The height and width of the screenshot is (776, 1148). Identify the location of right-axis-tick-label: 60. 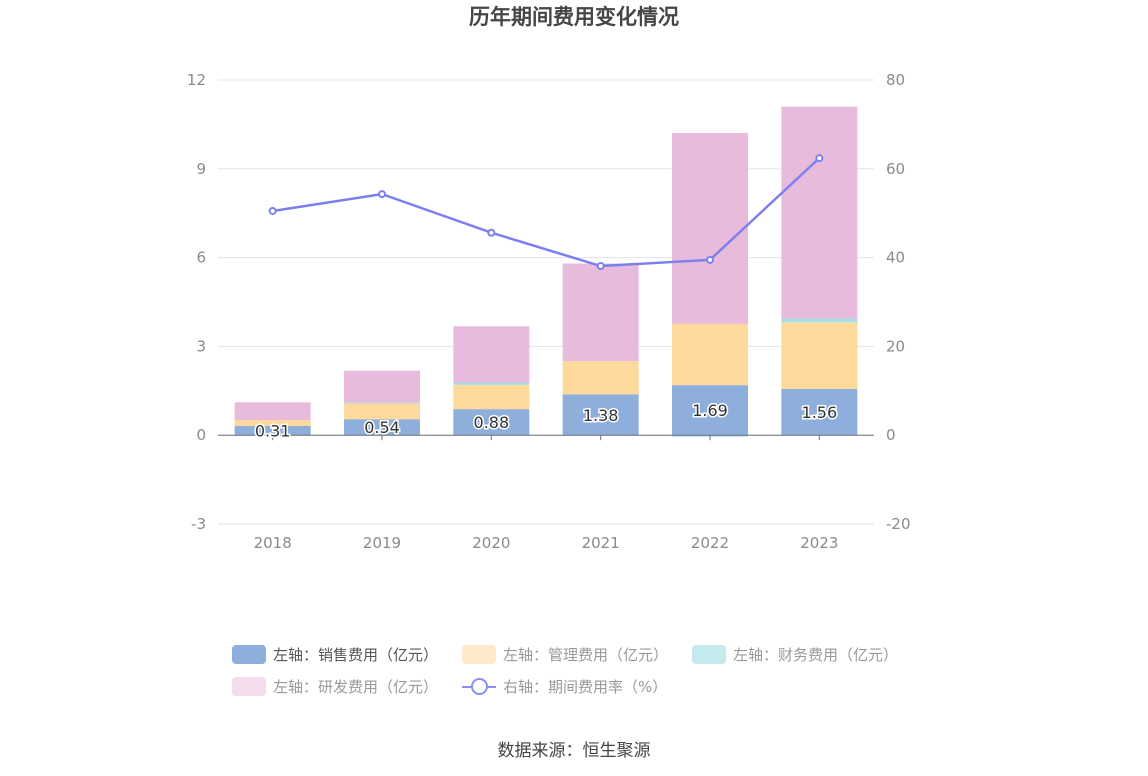
(895, 169).